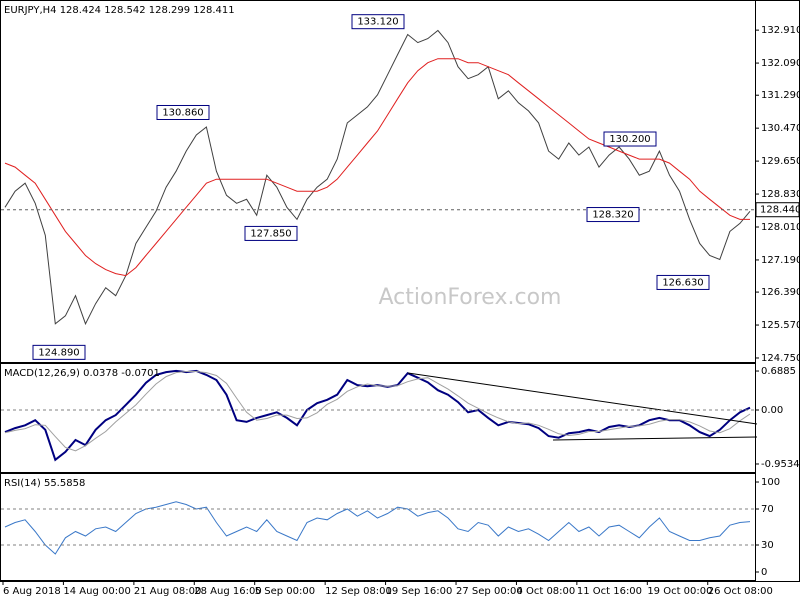  I want to click on x-tick-label: 5 Sep 00:00, so click(285, 591).